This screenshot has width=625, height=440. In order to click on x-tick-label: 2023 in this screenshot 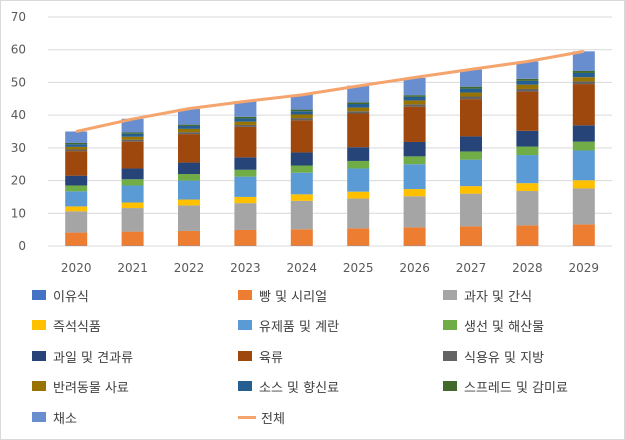, I will do `click(245, 268)`.